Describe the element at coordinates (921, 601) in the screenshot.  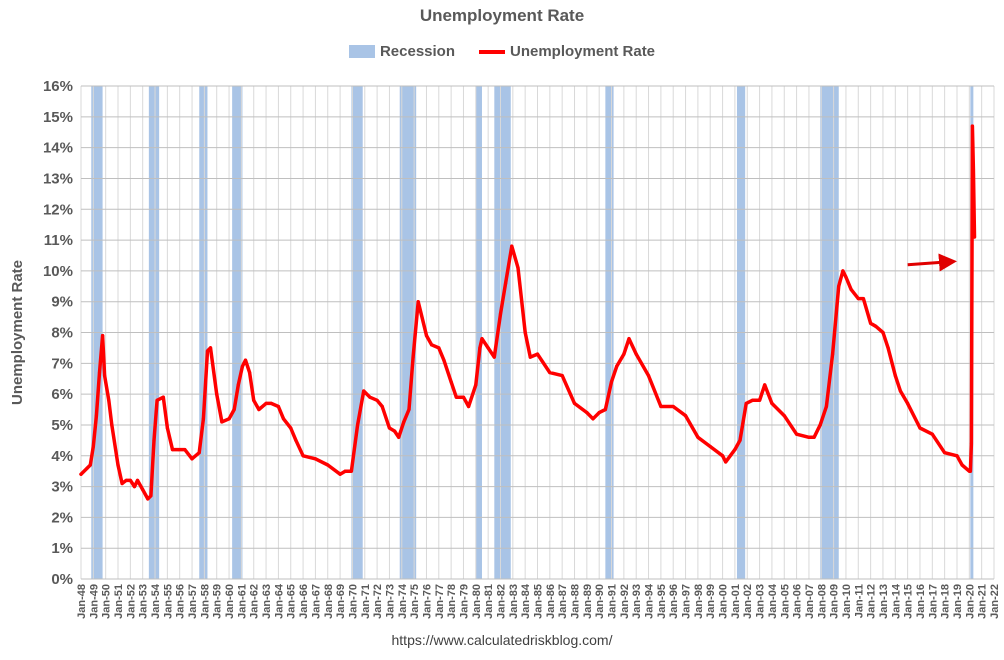
I see `x-tick-label-68: Jan-16` at that location.